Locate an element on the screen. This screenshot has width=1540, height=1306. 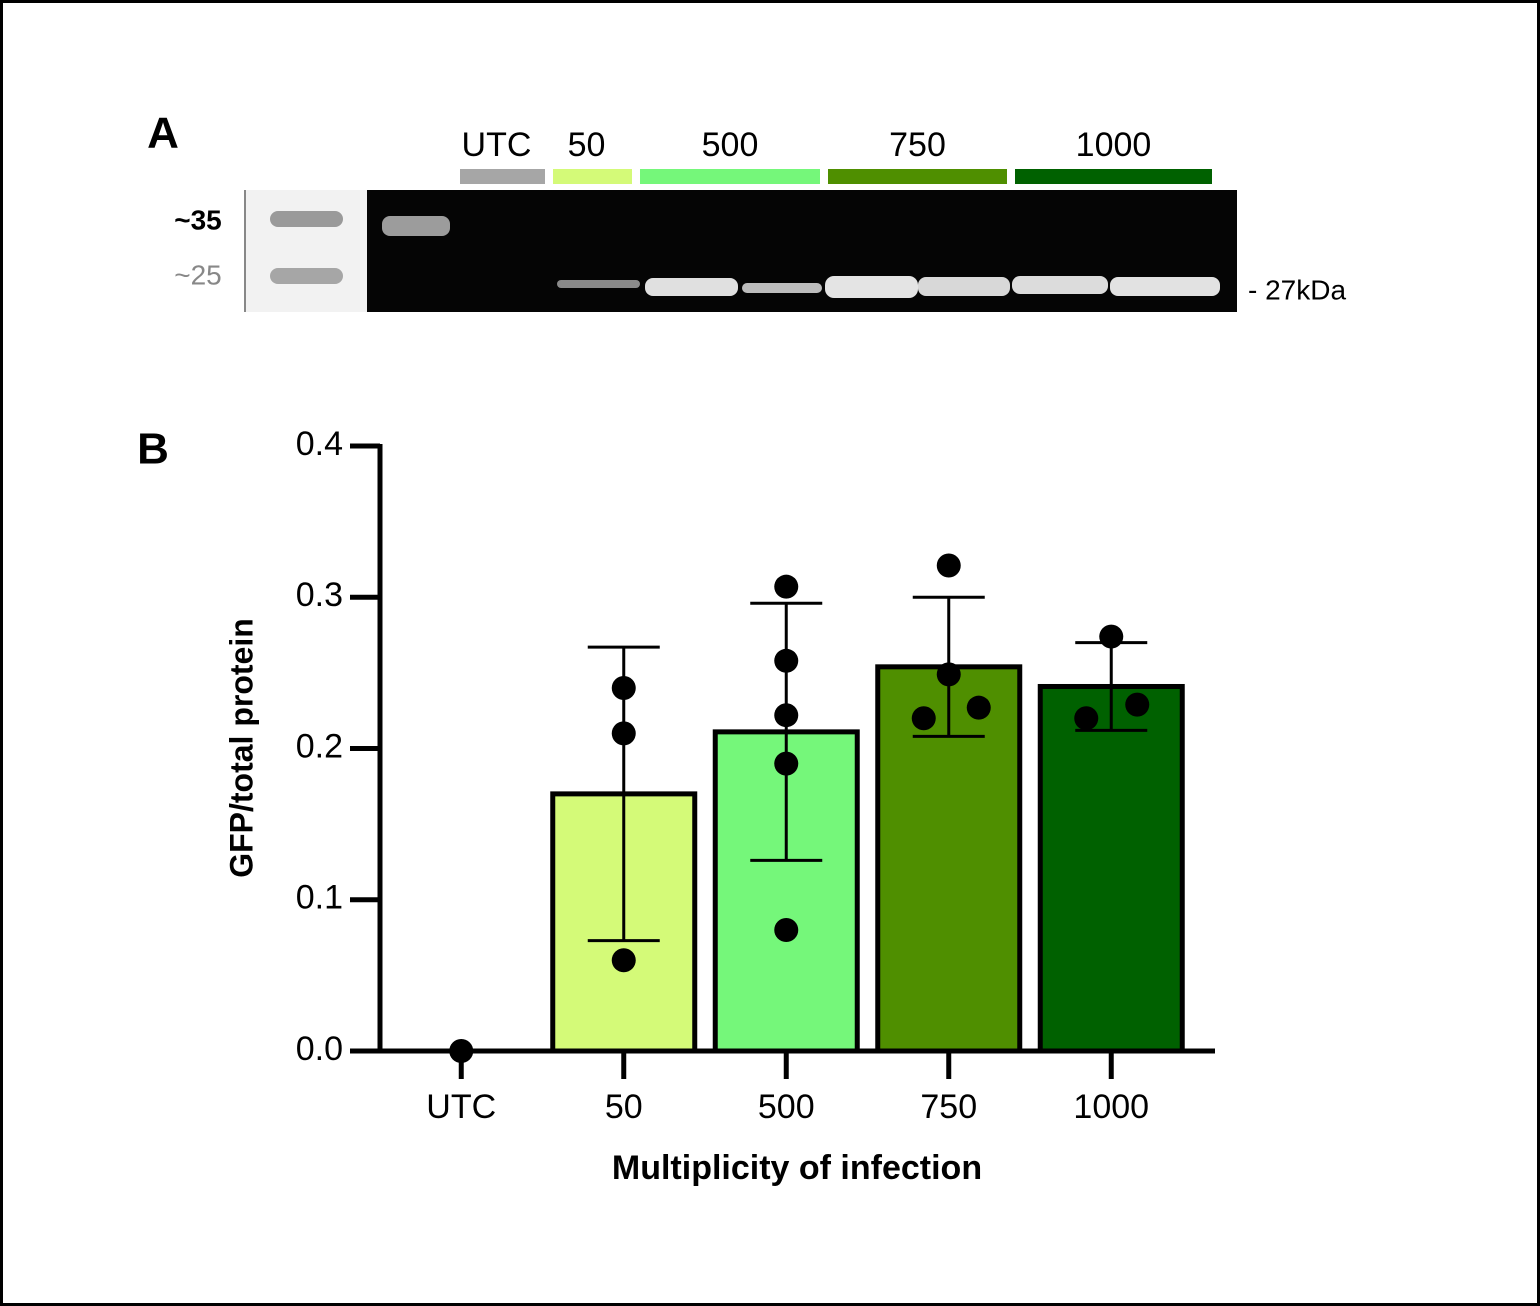
panel-label: B is located at coordinates (153, 449).